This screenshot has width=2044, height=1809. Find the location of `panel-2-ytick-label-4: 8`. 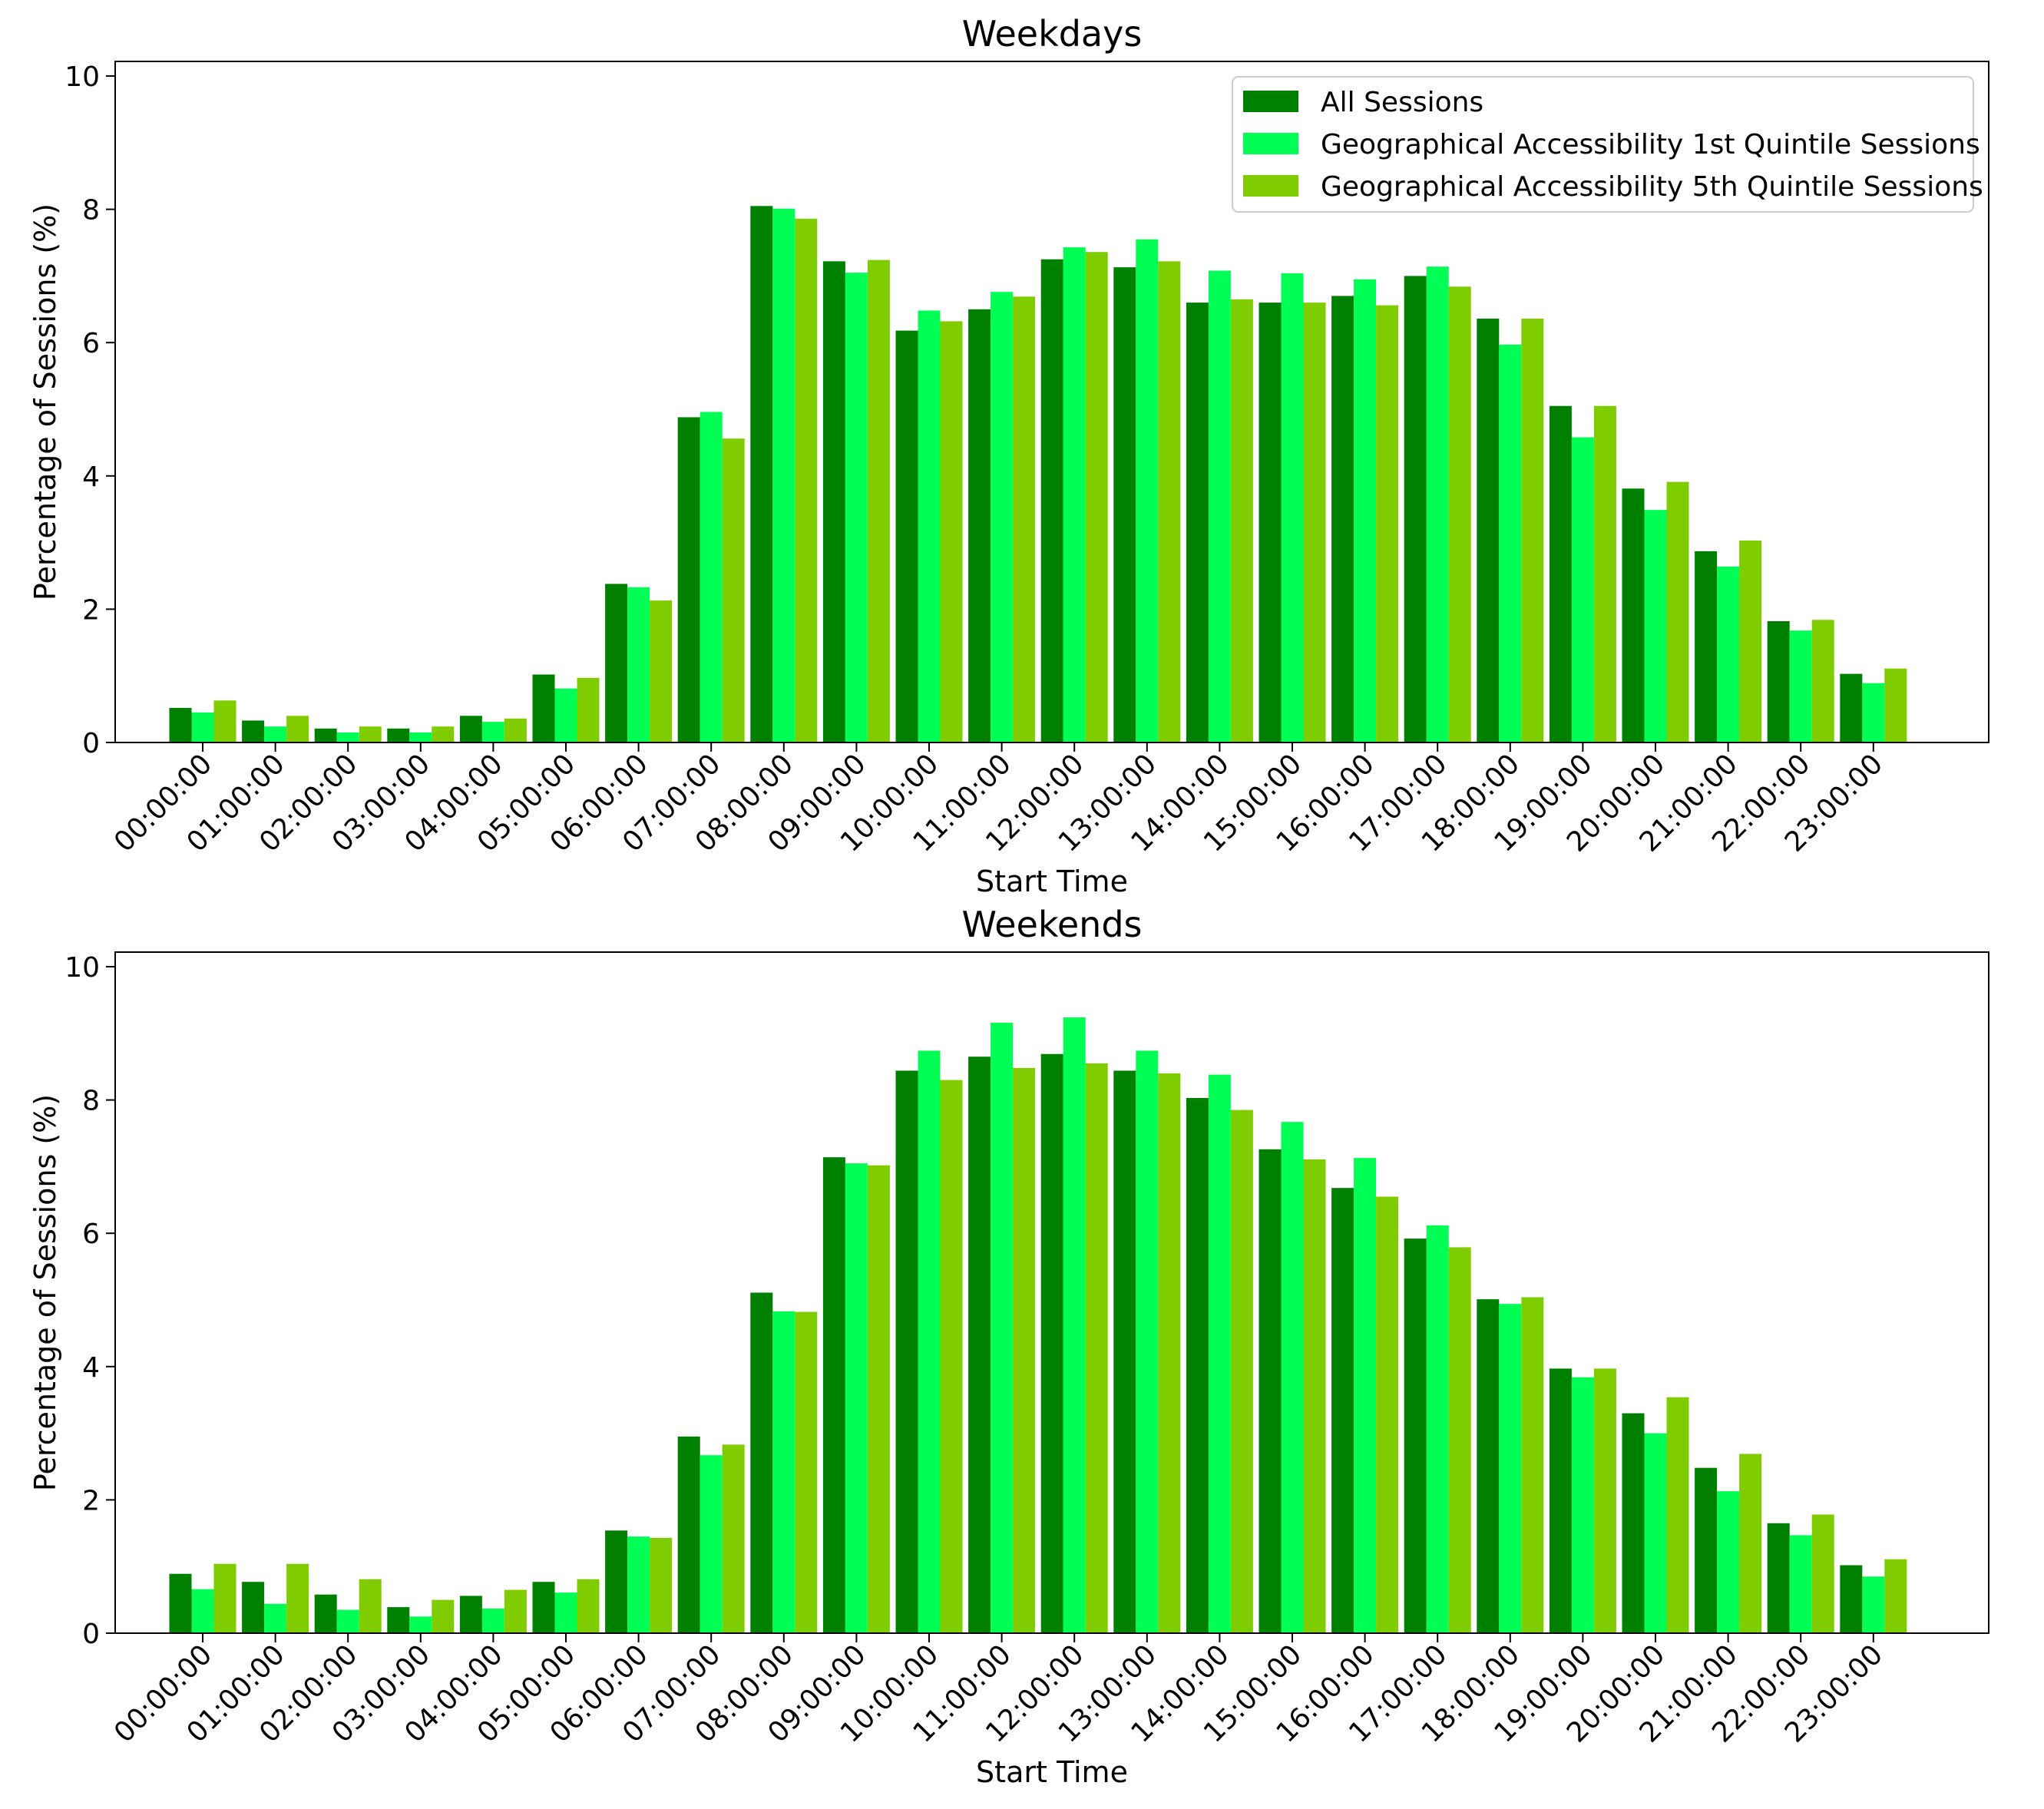

panel-2-ytick-label-4: 8 is located at coordinates (91, 1101).